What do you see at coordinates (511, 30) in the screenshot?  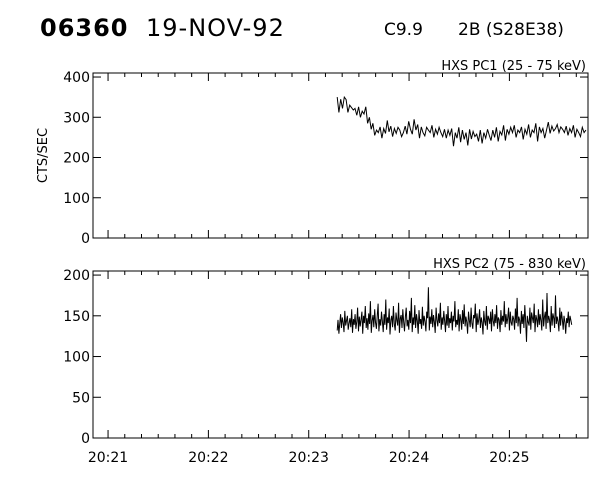 I see `flare-location: 2B (S28E38)` at bounding box center [511, 30].